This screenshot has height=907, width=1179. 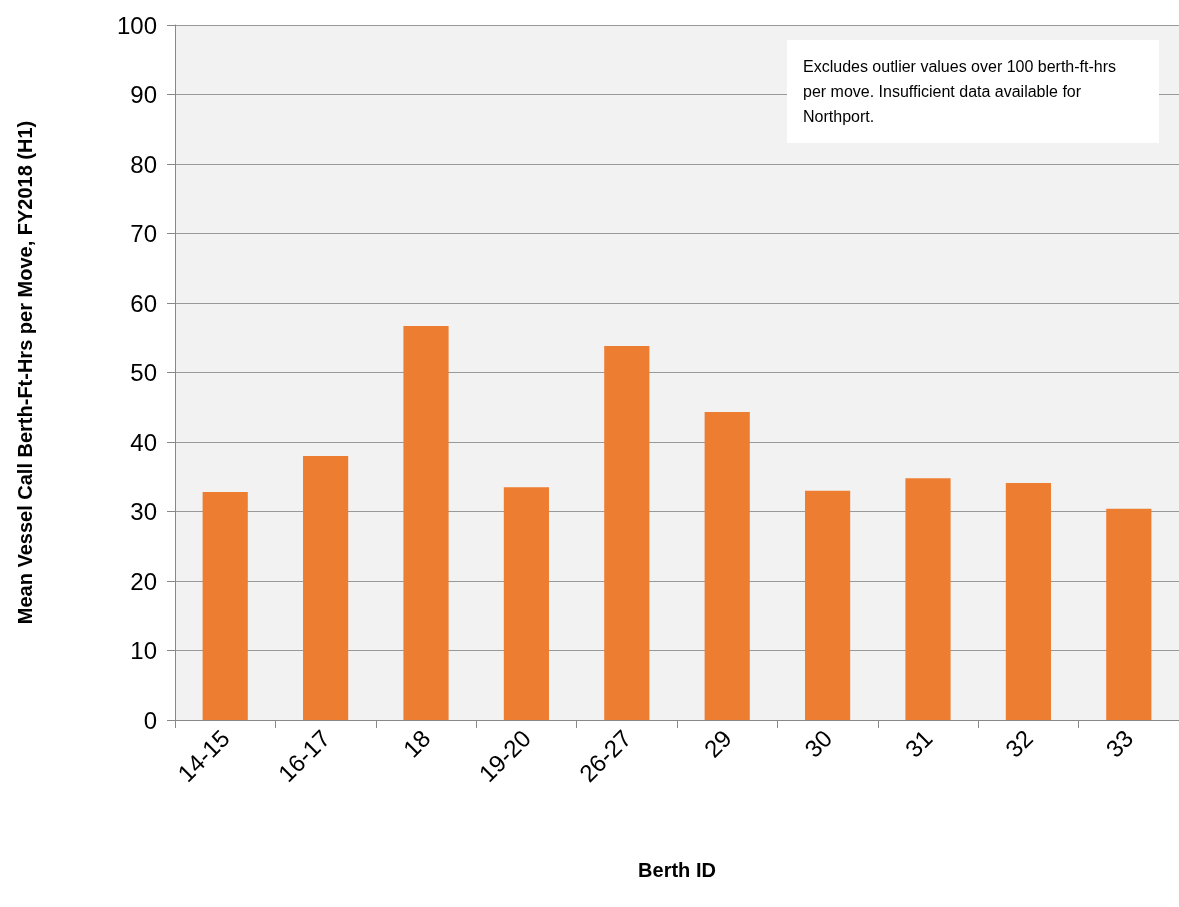 I want to click on y-tick-label: 0, so click(x=150, y=720).